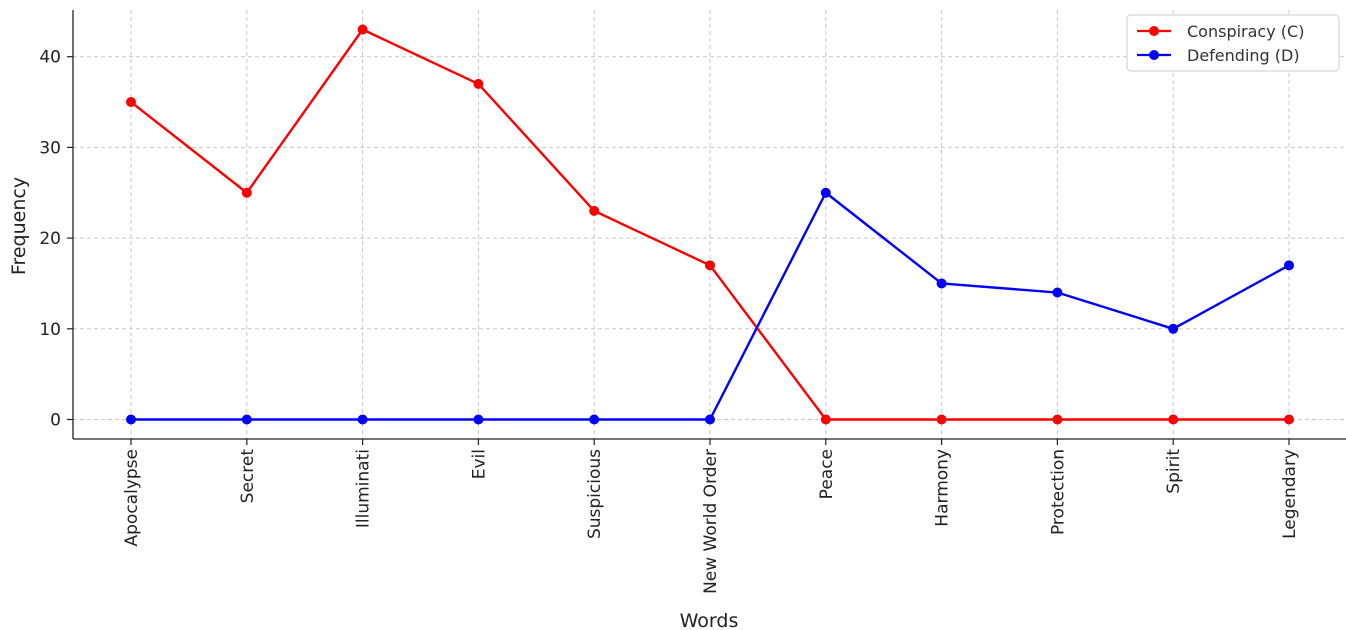 This screenshot has height=630, width=1346. I want to click on x-tick-label: Spirit, so click(1174, 471).